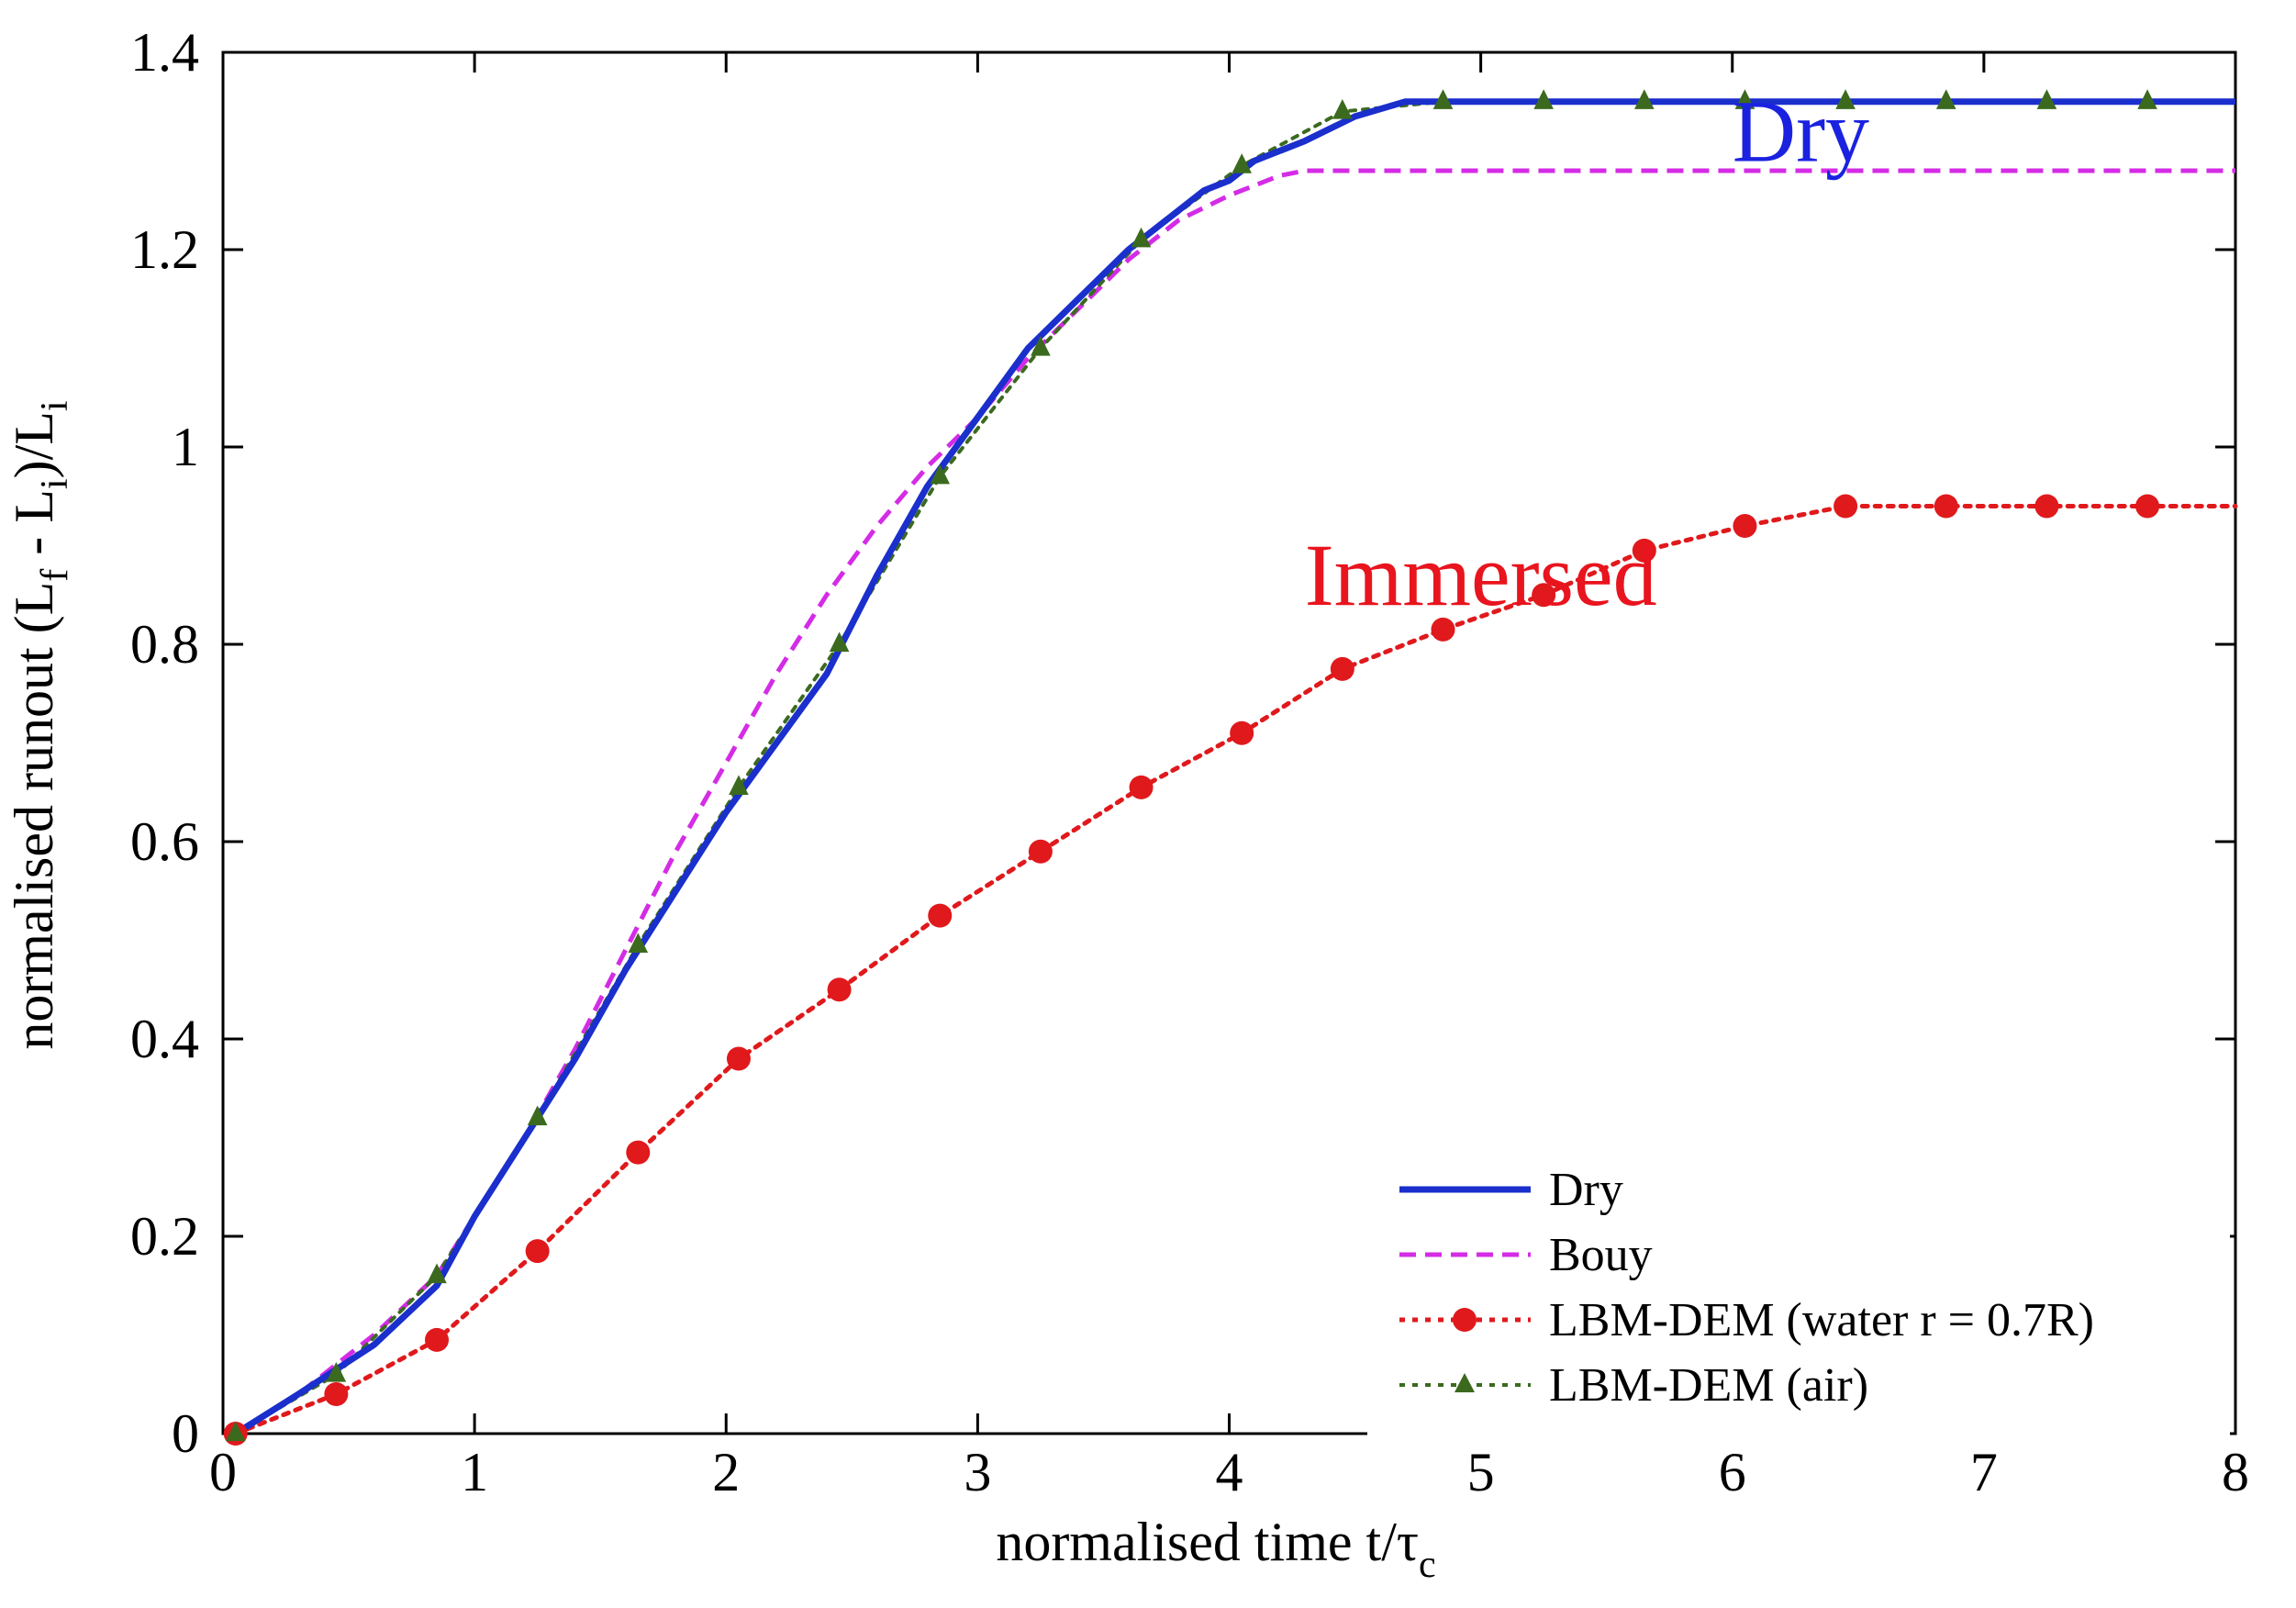 The height and width of the screenshot is (1608, 2296). Describe the element at coordinates (1601, 1255) in the screenshot. I see `legend-label-bouy: Bouy` at that location.